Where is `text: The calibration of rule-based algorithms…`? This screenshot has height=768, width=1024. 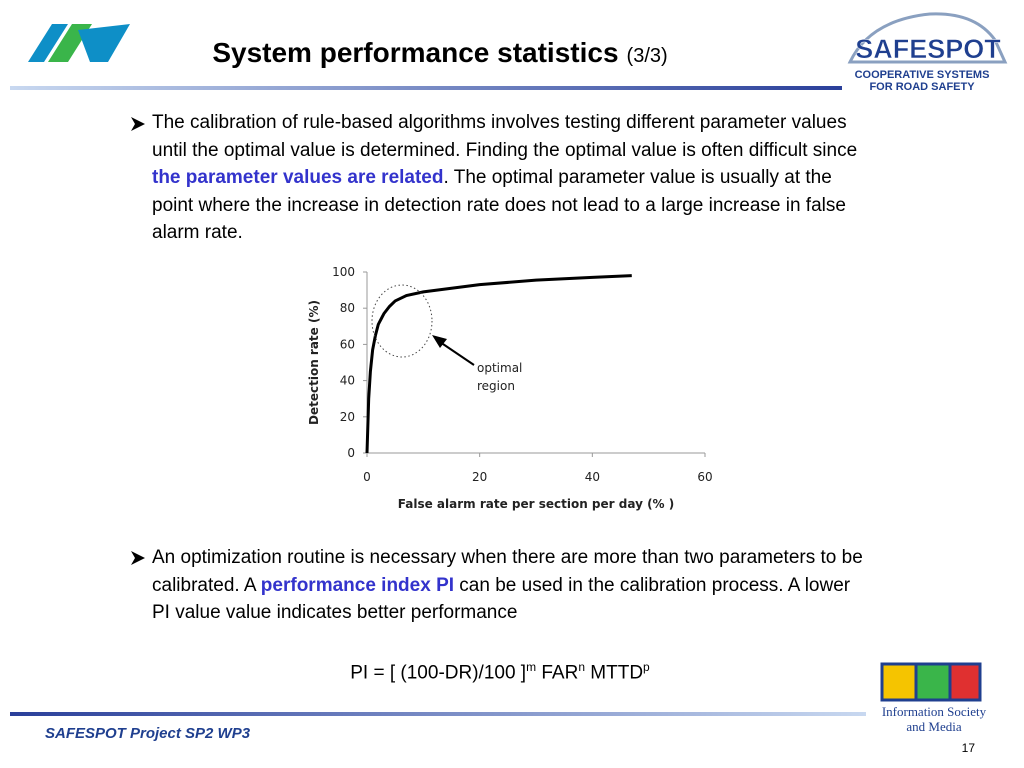
text: The calibration of rule-based algorithms… is located at coordinates (505, 136).